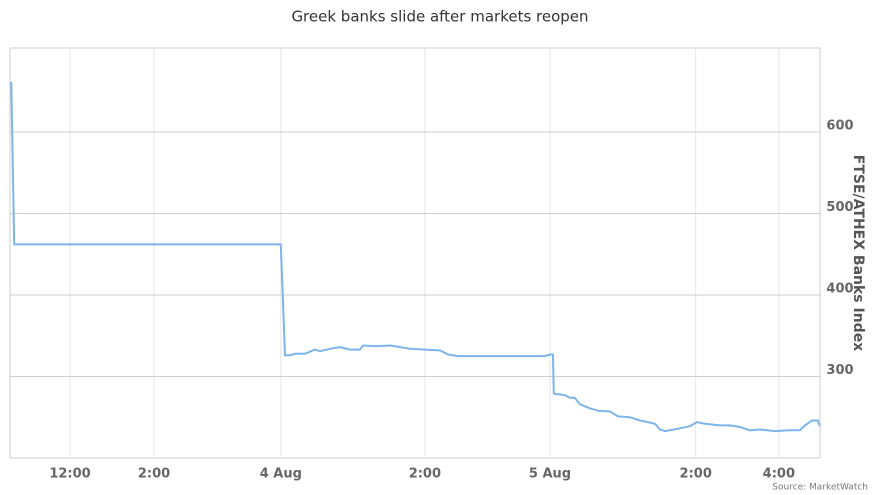 This screenshot has height=495, width=880. I want to click on x-tick-label: 12:00, so click(69, 474).